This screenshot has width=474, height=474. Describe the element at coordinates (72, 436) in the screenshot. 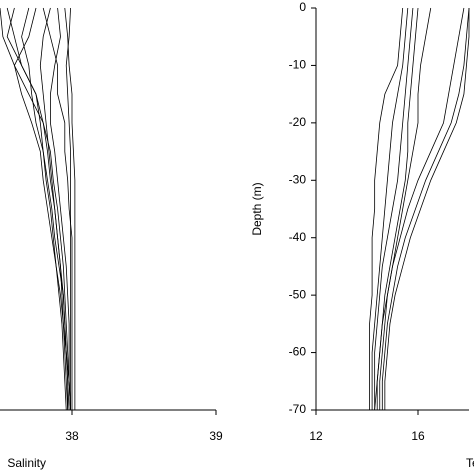

I see `x-tick-label: 38` at that location.